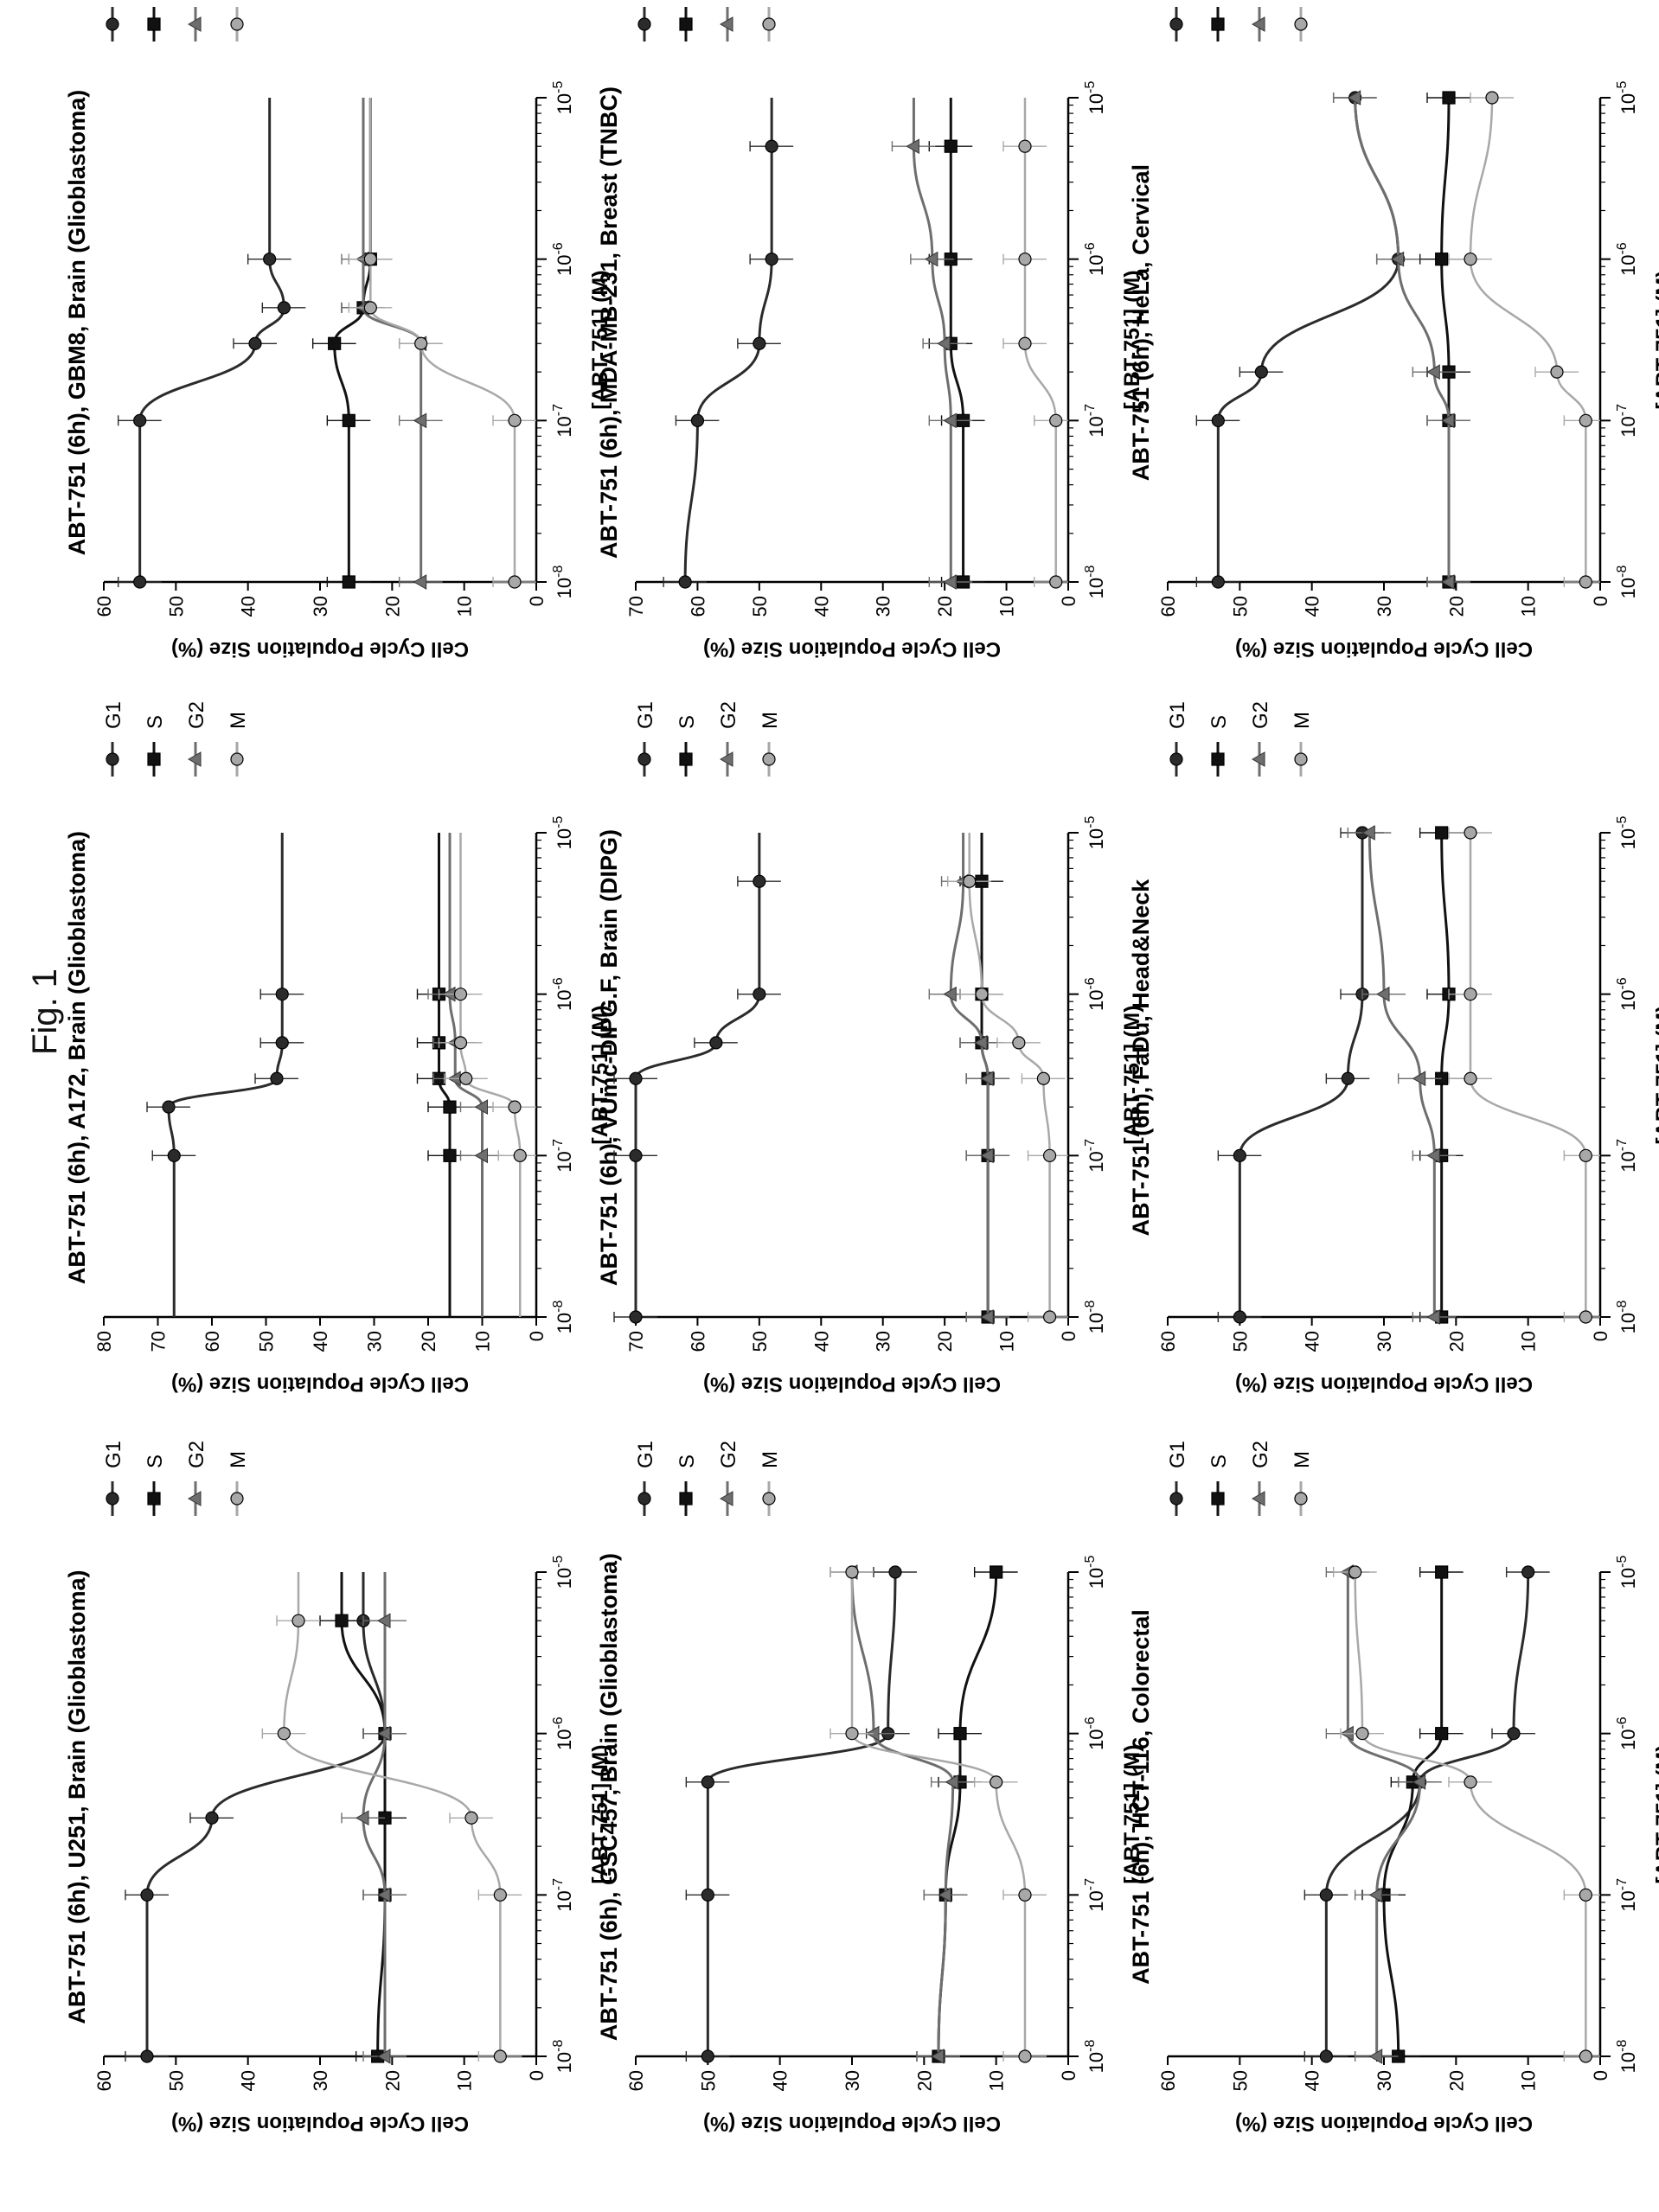 Image resolution: width=1659 pixels, height=2212 pixels. Describe the element at coordinates (997, 2080) in the screenshot. I see `y-tick-label: 10` at that location.